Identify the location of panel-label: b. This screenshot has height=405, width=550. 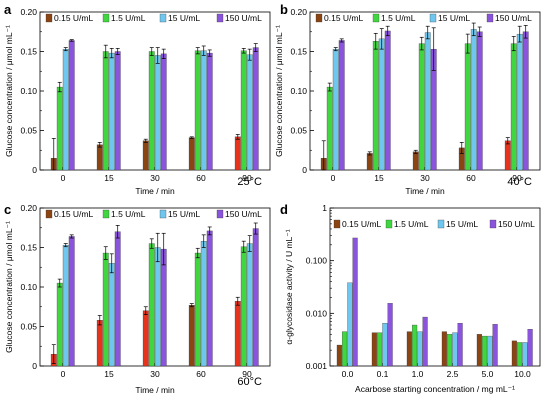
(284, 9).